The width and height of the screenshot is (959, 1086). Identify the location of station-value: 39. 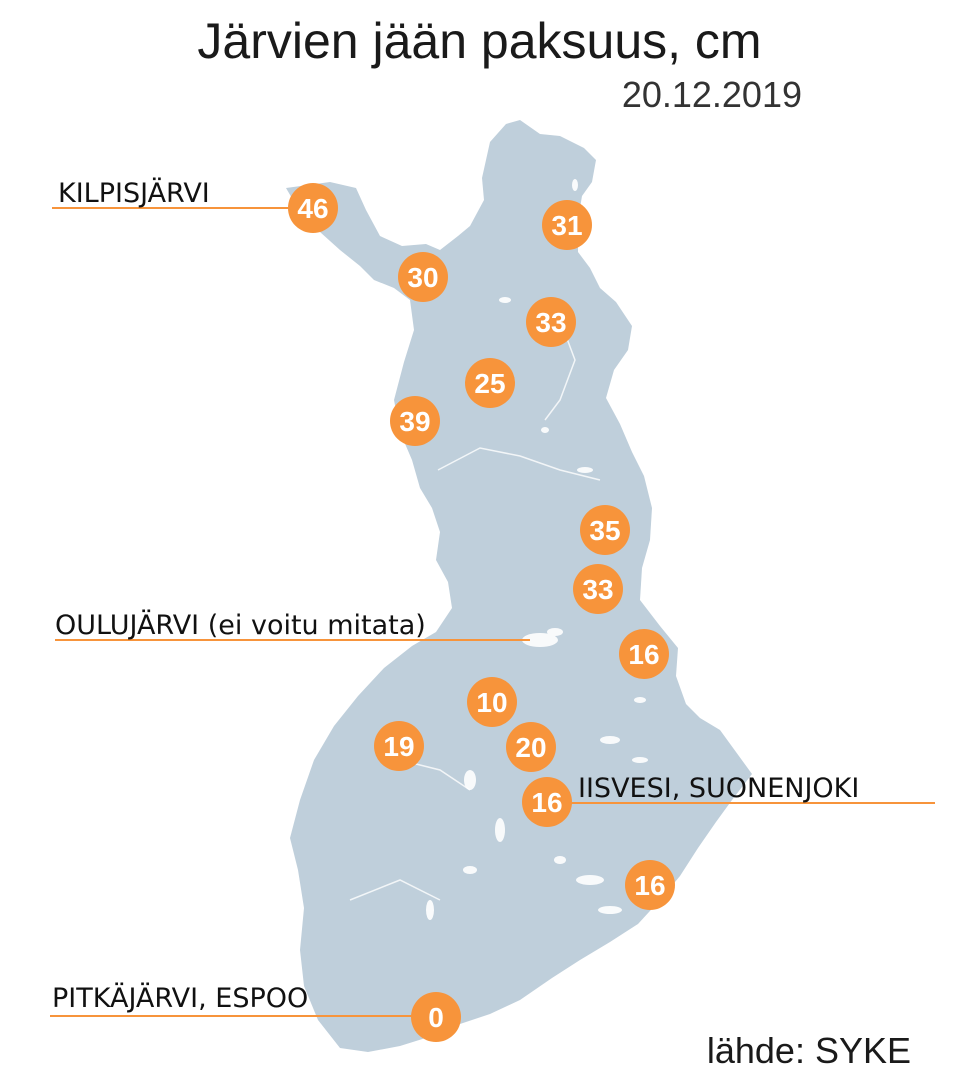
(414, 421).